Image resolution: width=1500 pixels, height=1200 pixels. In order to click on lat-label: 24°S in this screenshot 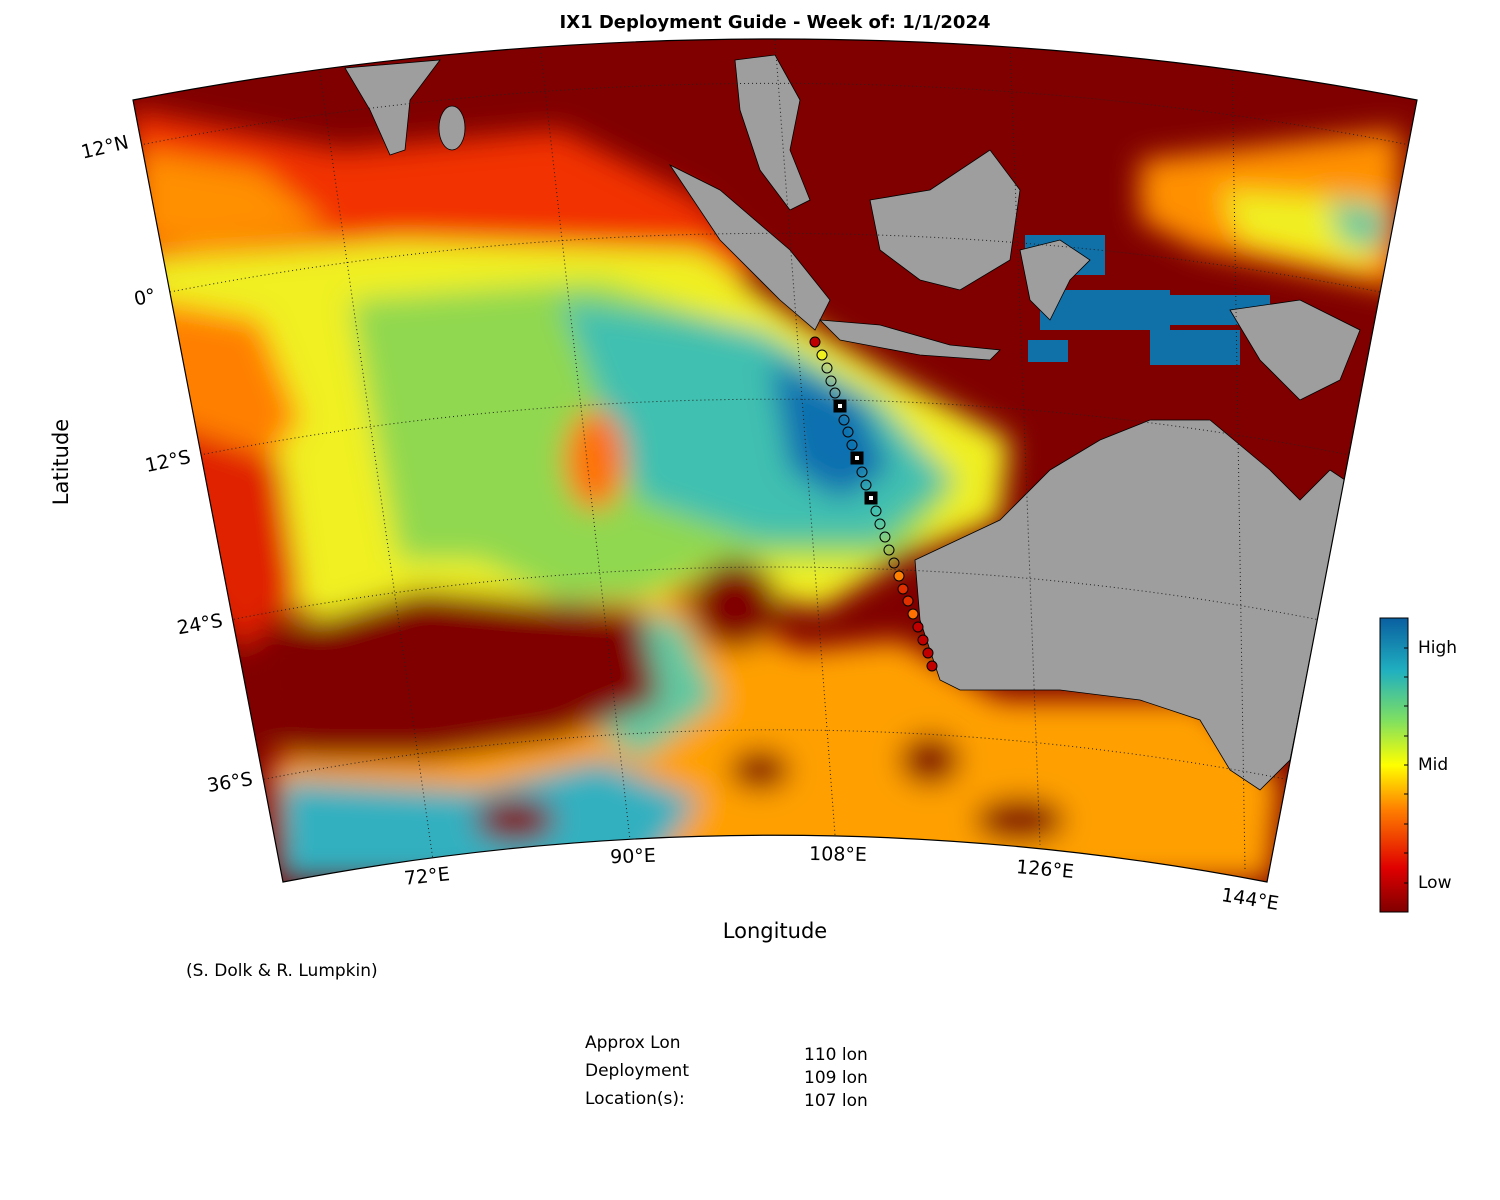, I will do `click(199, 625)`.